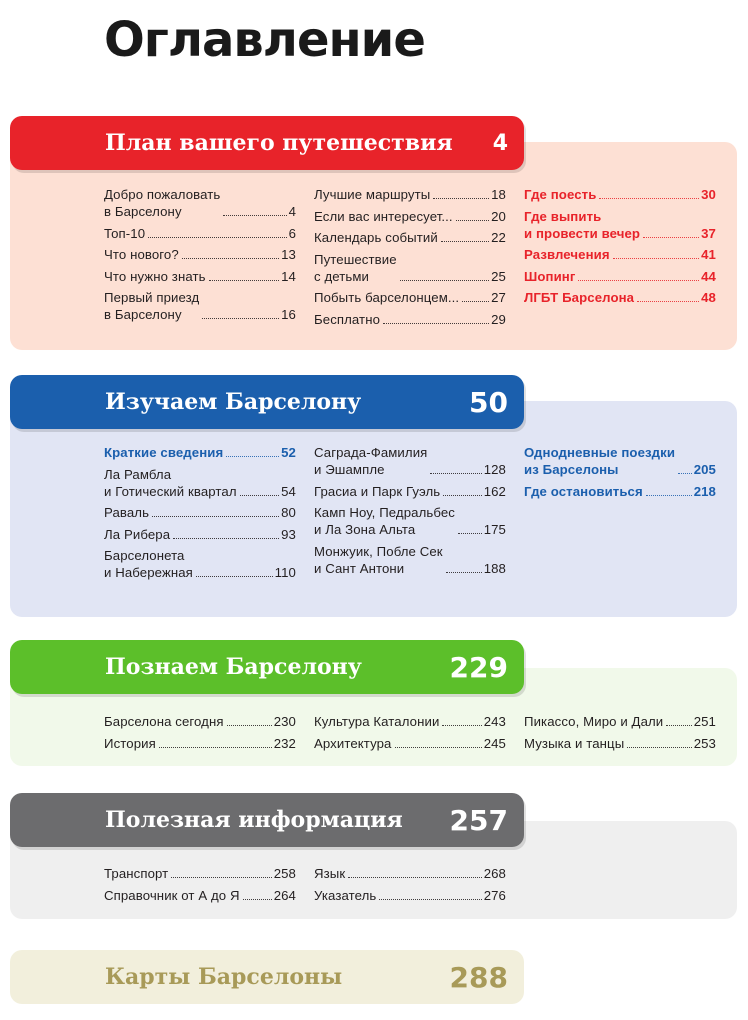 The width and height of the screenshot is (748, 1020). What do you see at coordinates (620, 194) in the screenshot?
I see `toc-entry: Где поесть 30` at bounding box center [620, 194].